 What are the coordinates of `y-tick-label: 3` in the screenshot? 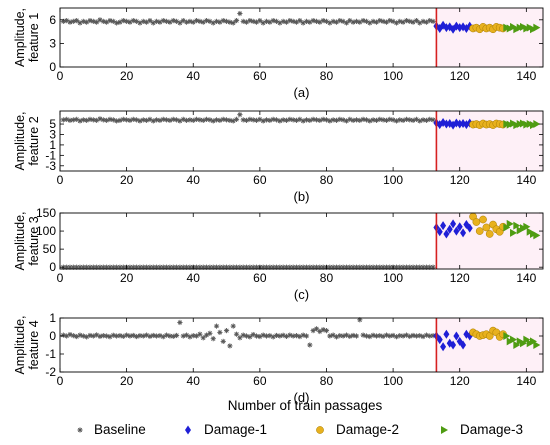 It's located at (52, 43).